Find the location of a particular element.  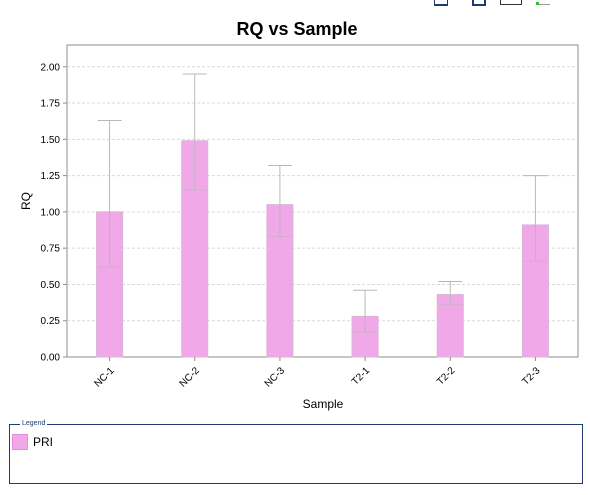

y-tick-label: 1.50 is located at coordinates (51, 140).